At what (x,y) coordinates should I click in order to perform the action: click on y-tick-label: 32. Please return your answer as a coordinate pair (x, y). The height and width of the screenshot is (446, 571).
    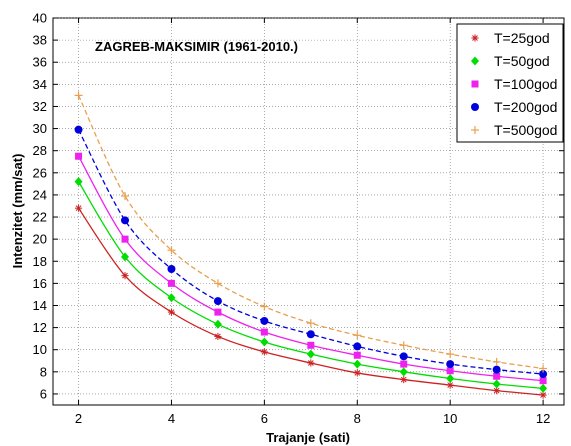
    Looking at the image, I should click on (40, 106).